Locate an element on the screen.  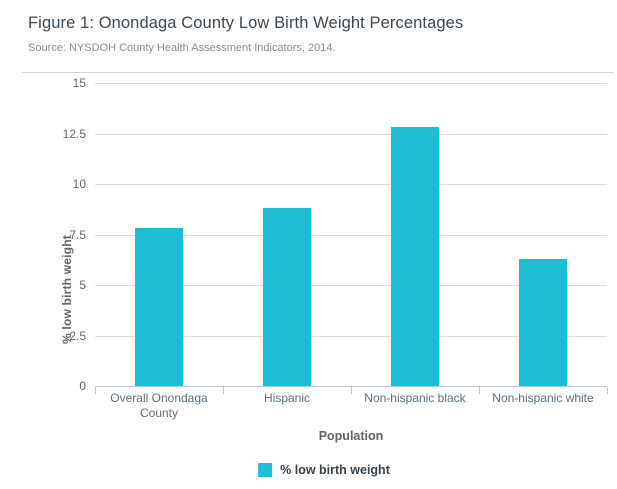
y-tick-label: 15 is located at coordinates (79, 83).